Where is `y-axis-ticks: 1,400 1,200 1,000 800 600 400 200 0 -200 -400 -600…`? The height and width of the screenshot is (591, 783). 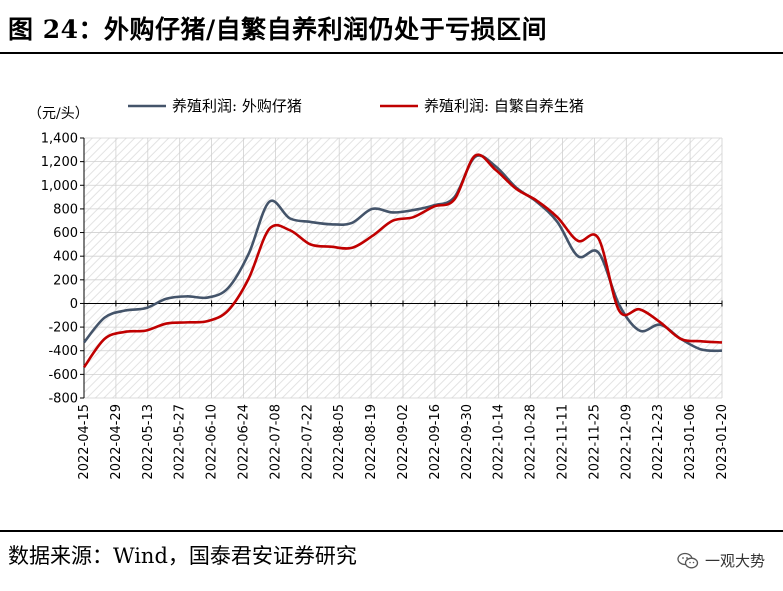 y-axis-ticks: 1,400 1,200 1,000 800 600 400 200 0 -200 -400 -600… is located at coordinates (62, 269).